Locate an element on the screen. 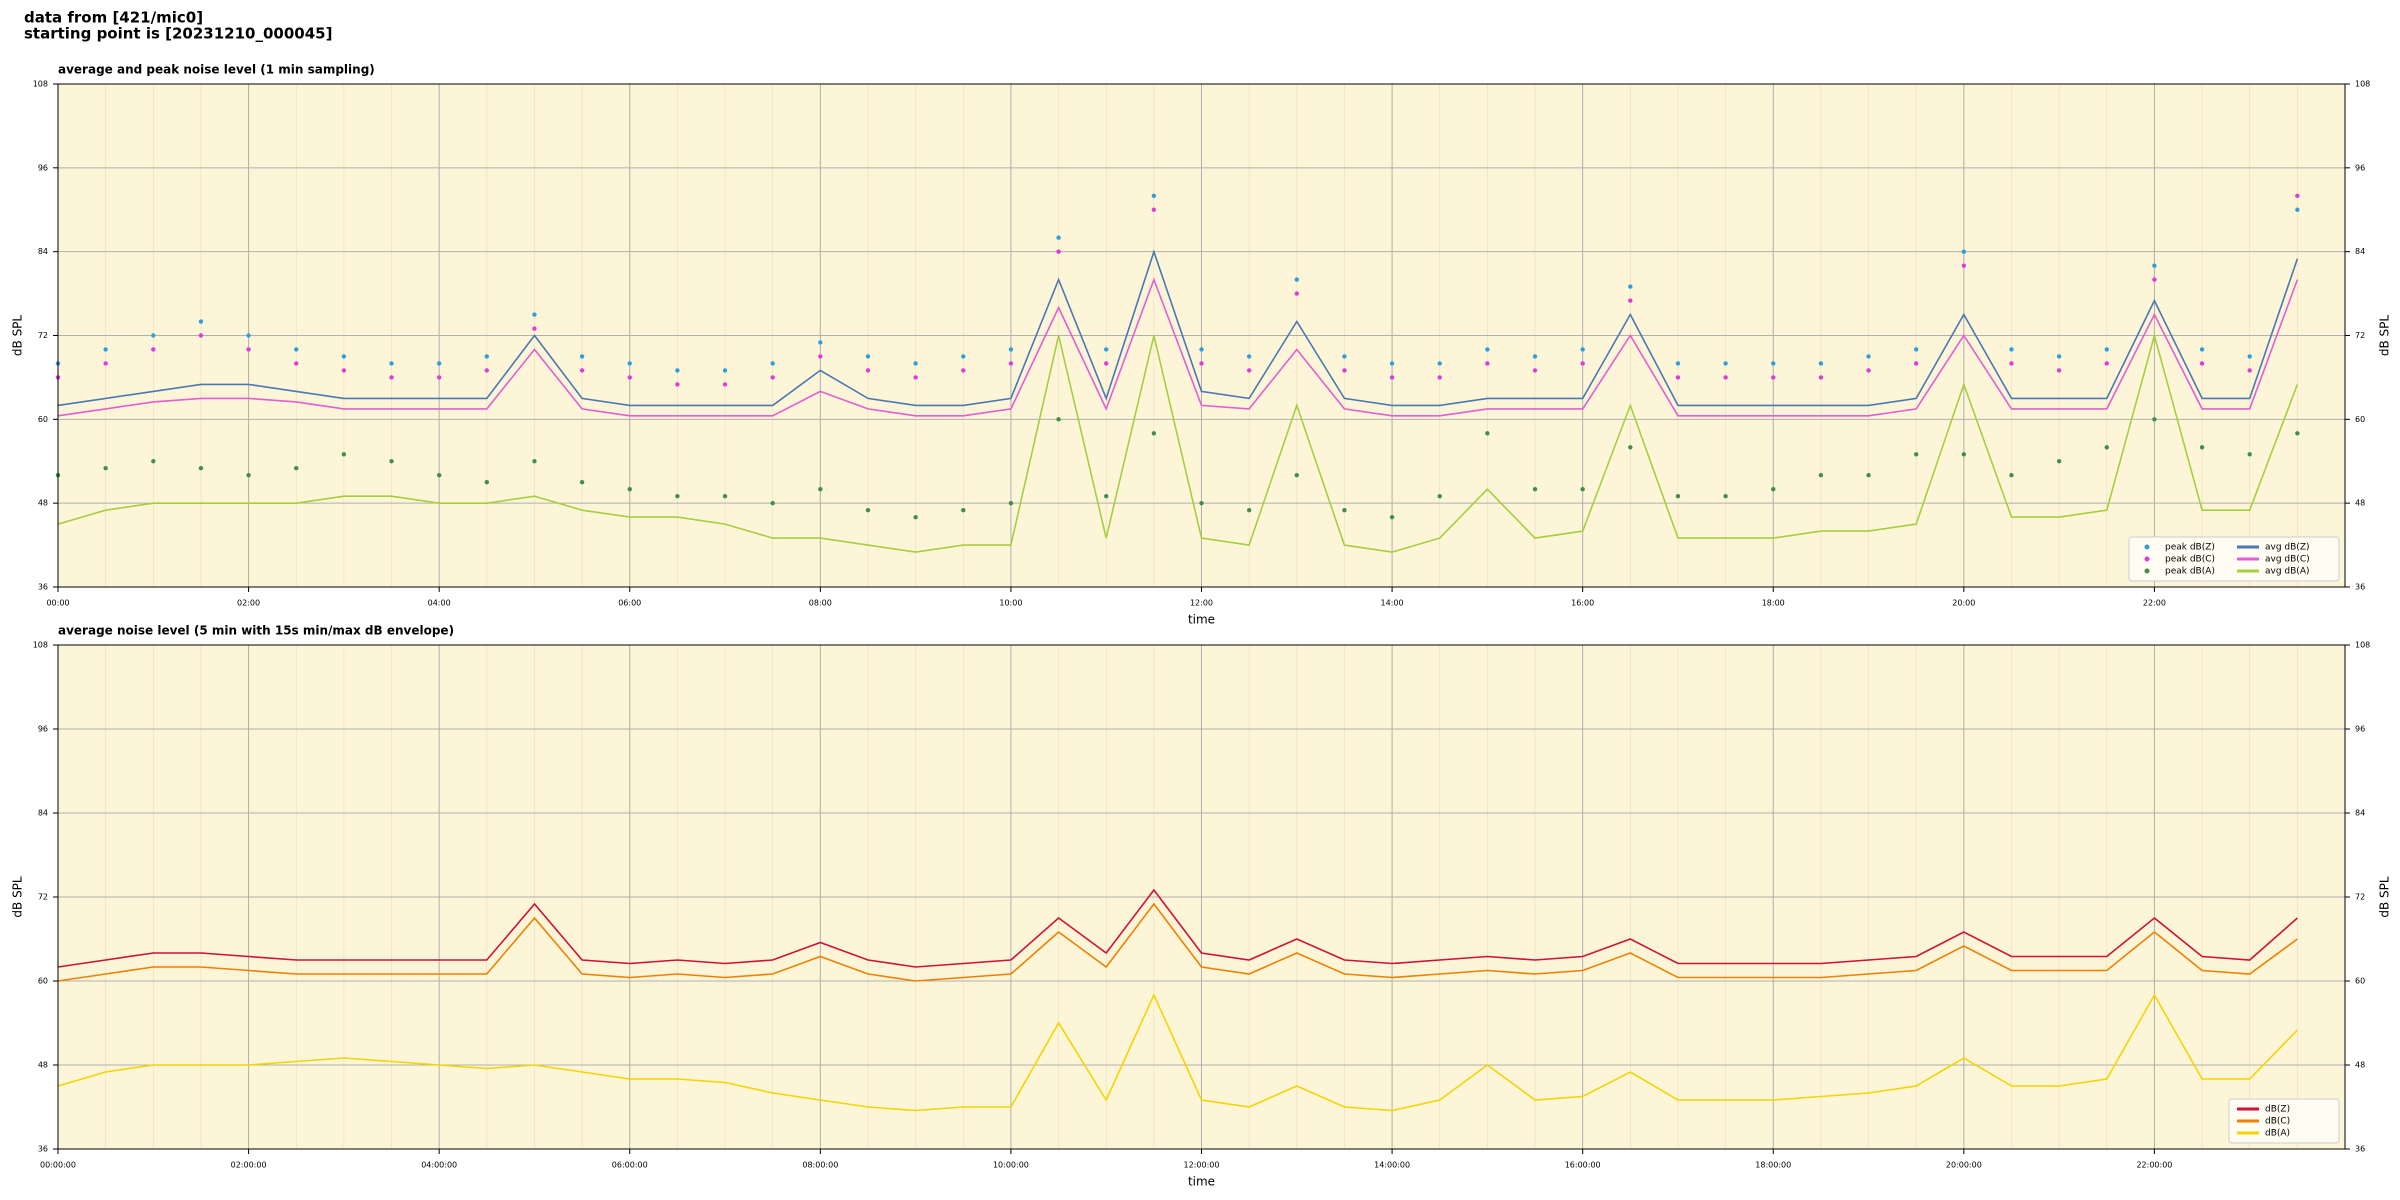  legend-label: dB(C) is located at coordinates (2277, 1122).